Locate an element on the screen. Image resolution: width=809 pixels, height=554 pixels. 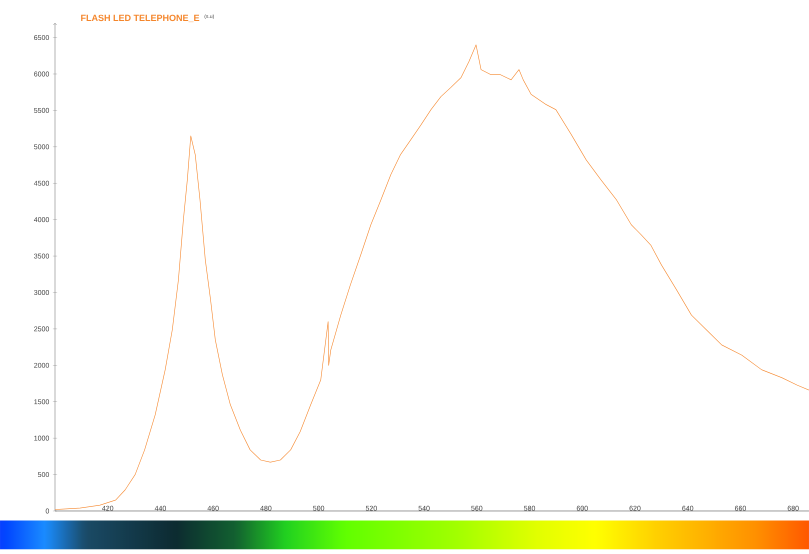
chart-title: FLASH LED TELEPHONE_E is located at coordinates (140, 18).